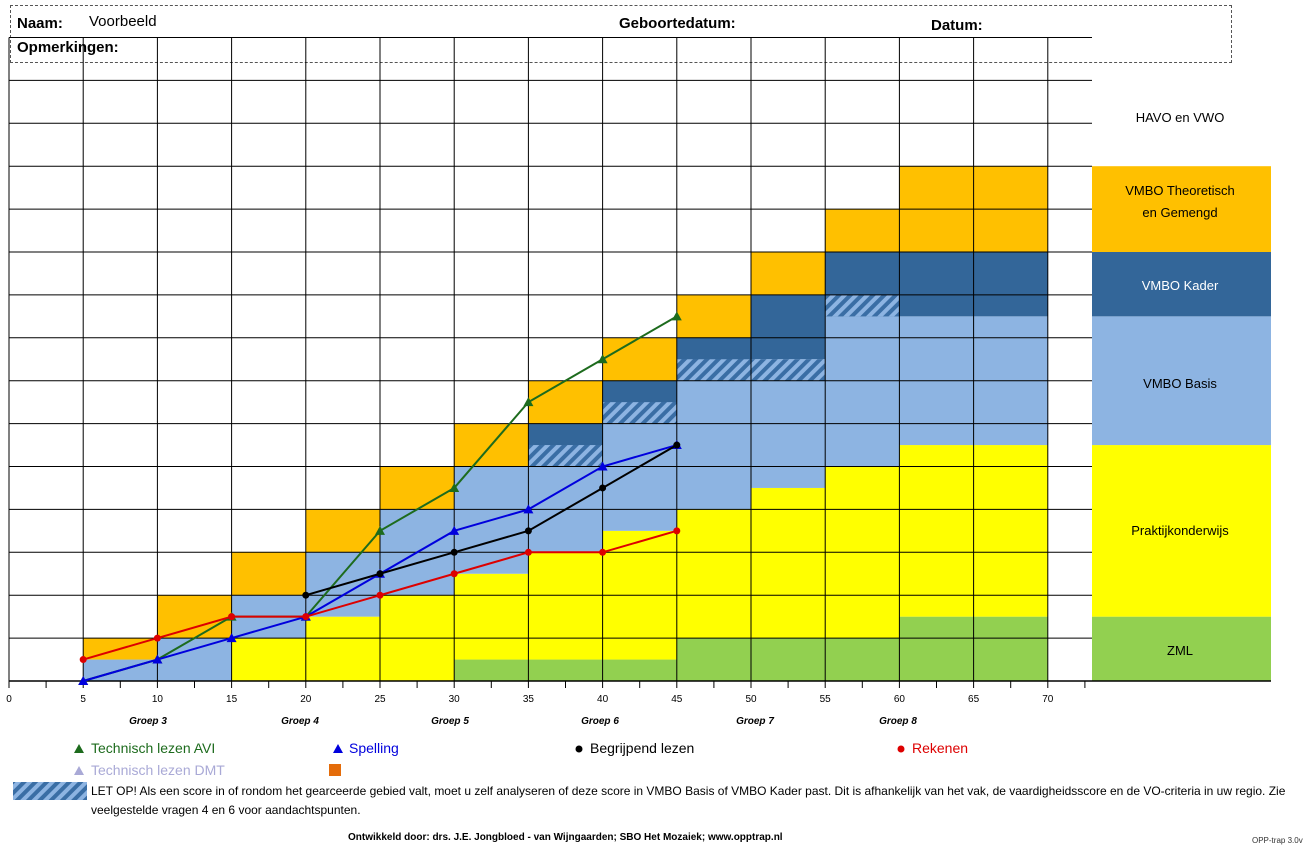  What do you see at coordinates (68, 47) in the screenshot?
I see `opmerkingen-label: Opmerkingen:` at bounding box center [68, 47].